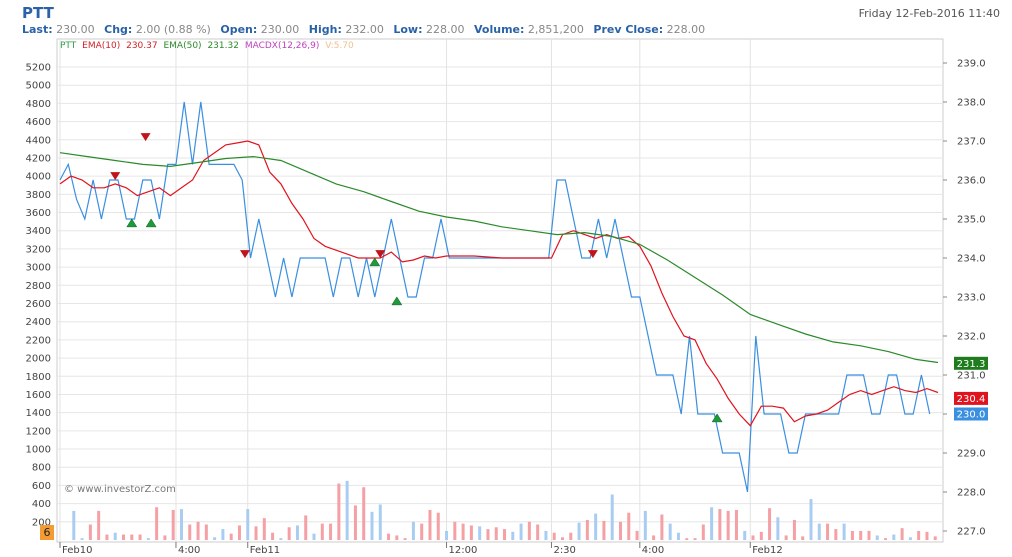  Describe the element at coordinates (38, 104) in the screenshot. I see `volume-tick-label: 4800` at that location.